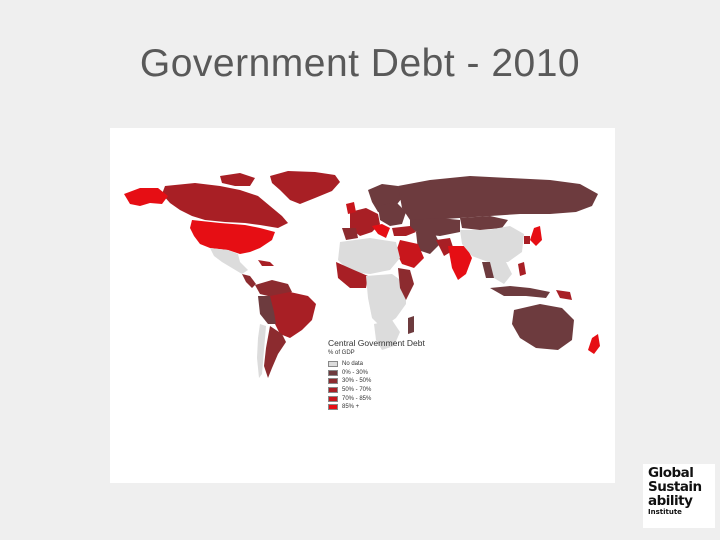 The height and width of the screenshot is (540, 720). I want to click on region-korea, so click(527, 240).